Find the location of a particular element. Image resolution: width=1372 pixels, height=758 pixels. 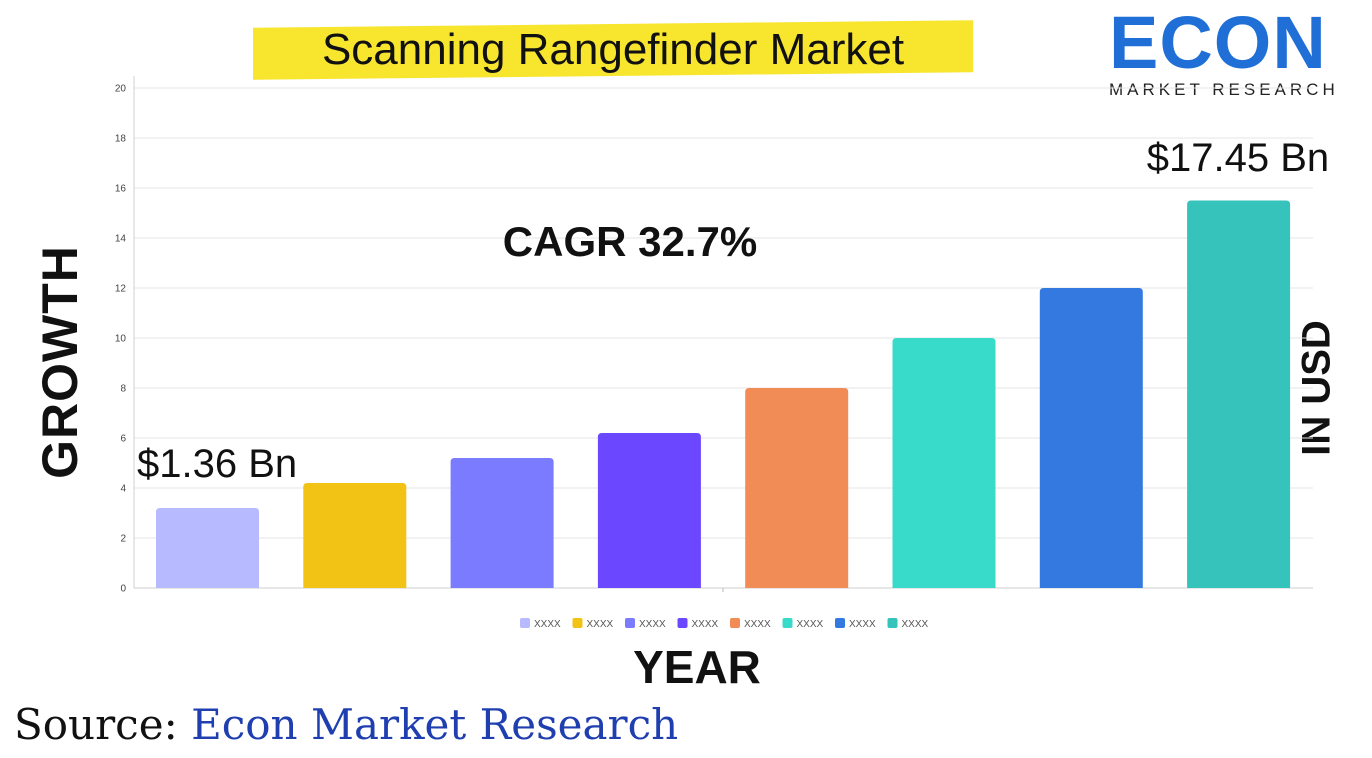

y-tick-label: 14 is located at coordinates (121, 239).